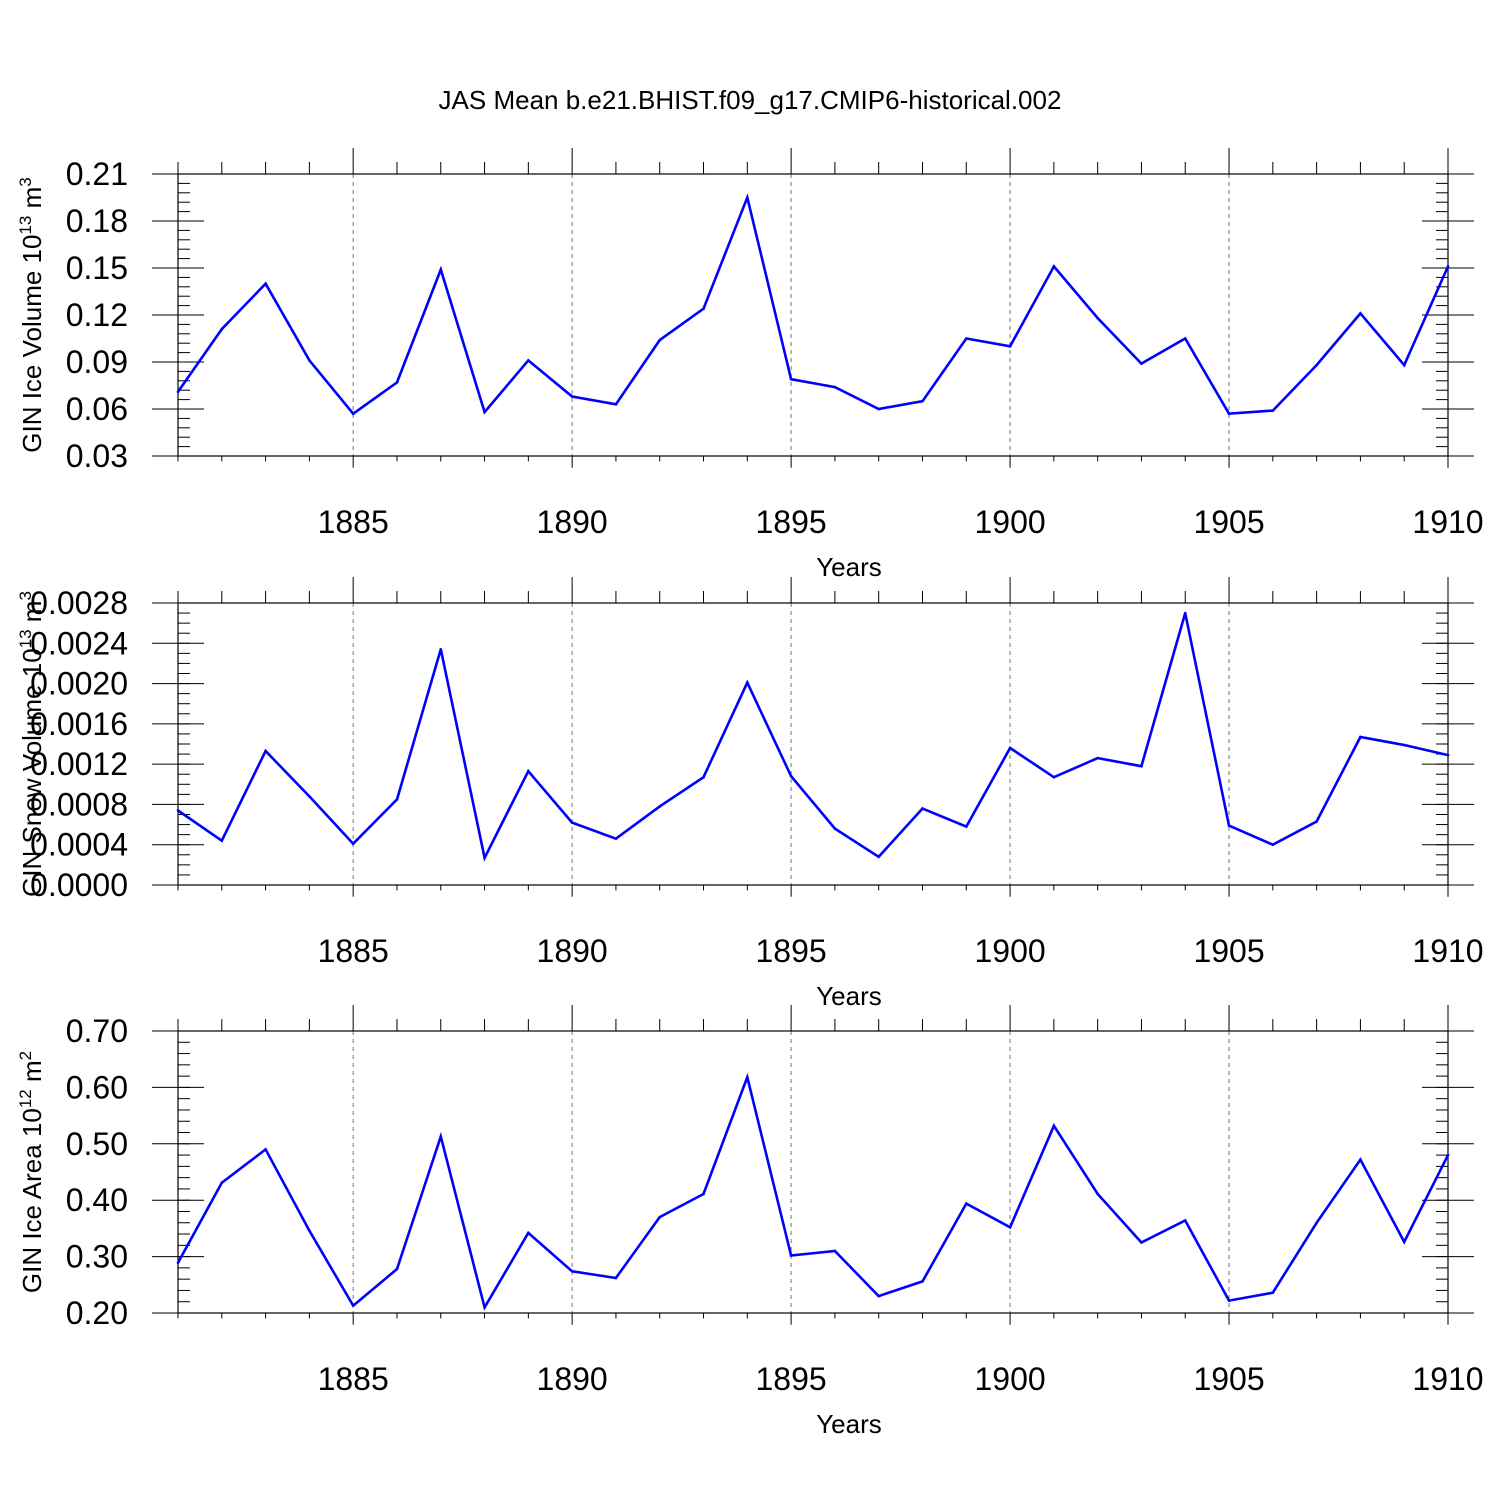  I want to click on y-tick-label: 0.06, so click(97, 409).